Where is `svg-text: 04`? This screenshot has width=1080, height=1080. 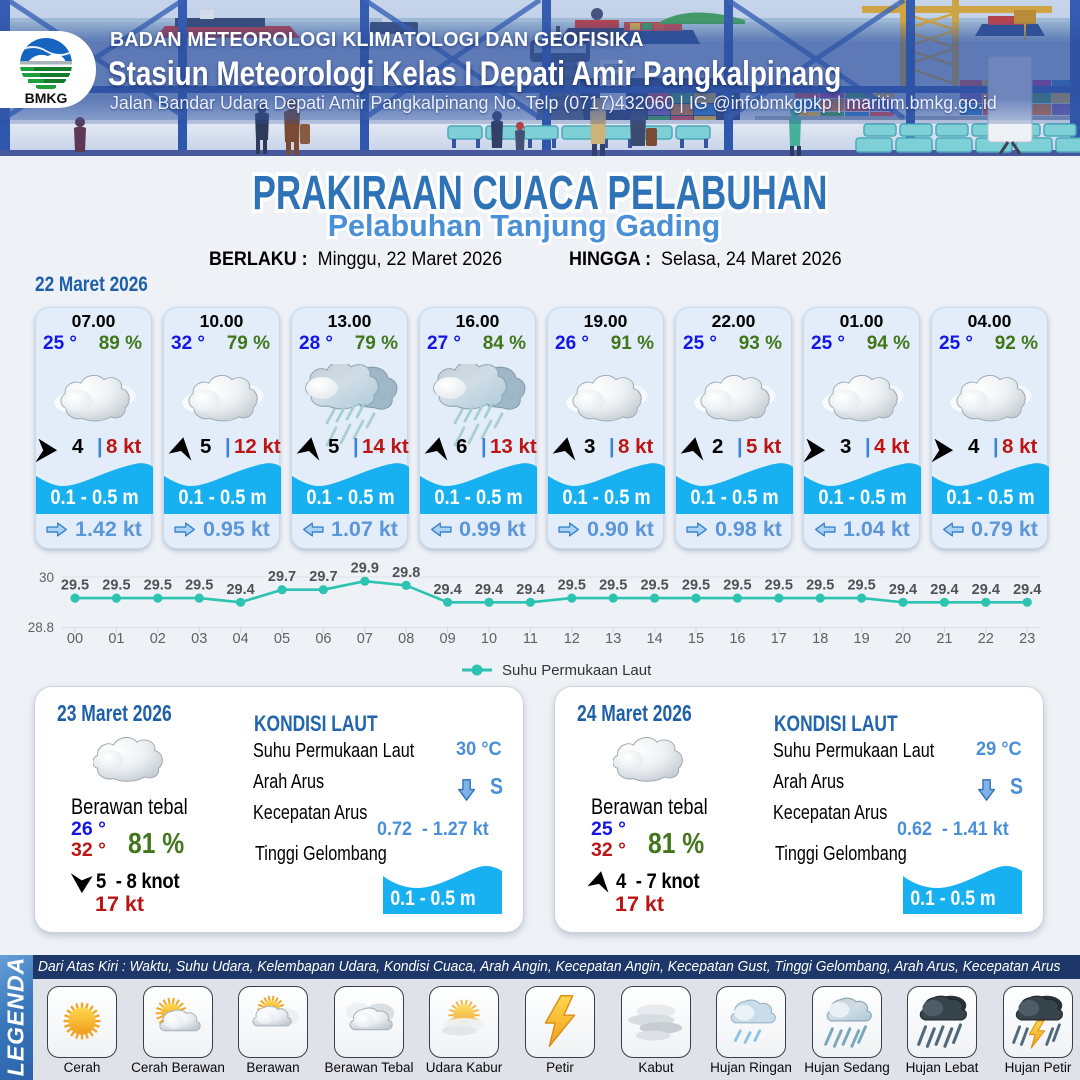 svg-text: 04 is located at coordinates (241, 639).